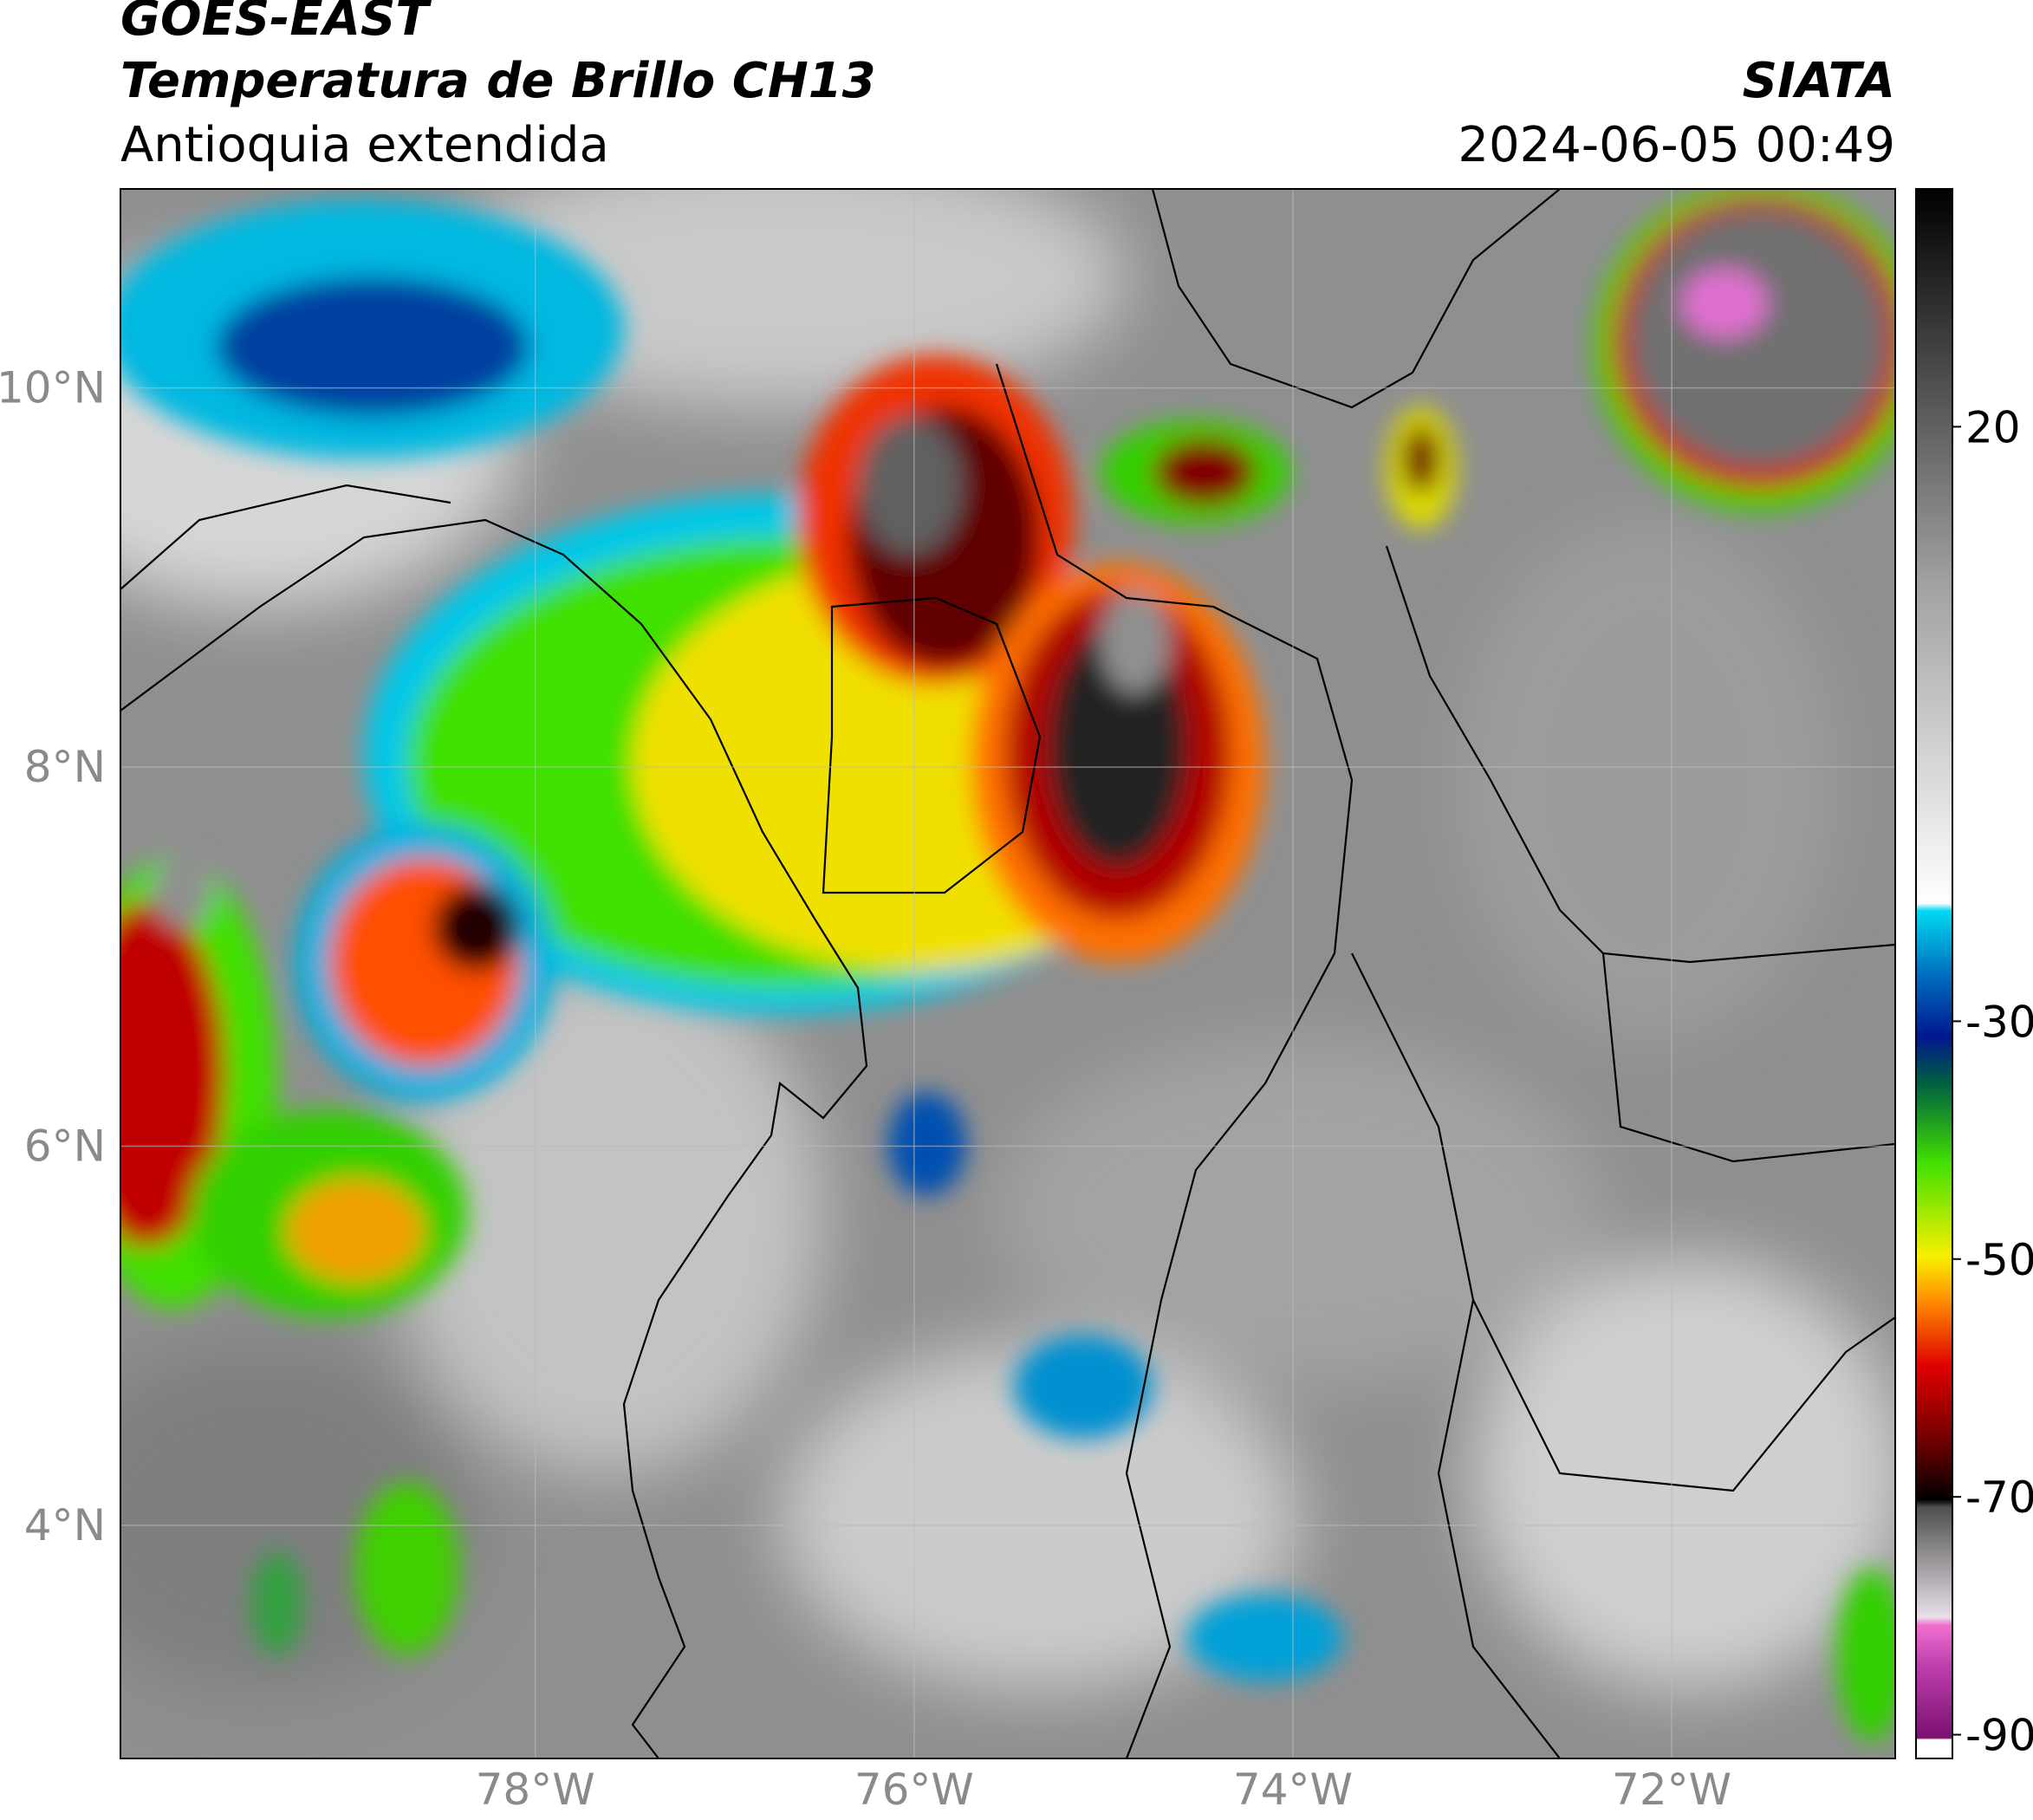 This screenshot has width=2033, height=1820. I want to click on y-tick-label: 10°N, so click(53, 388).